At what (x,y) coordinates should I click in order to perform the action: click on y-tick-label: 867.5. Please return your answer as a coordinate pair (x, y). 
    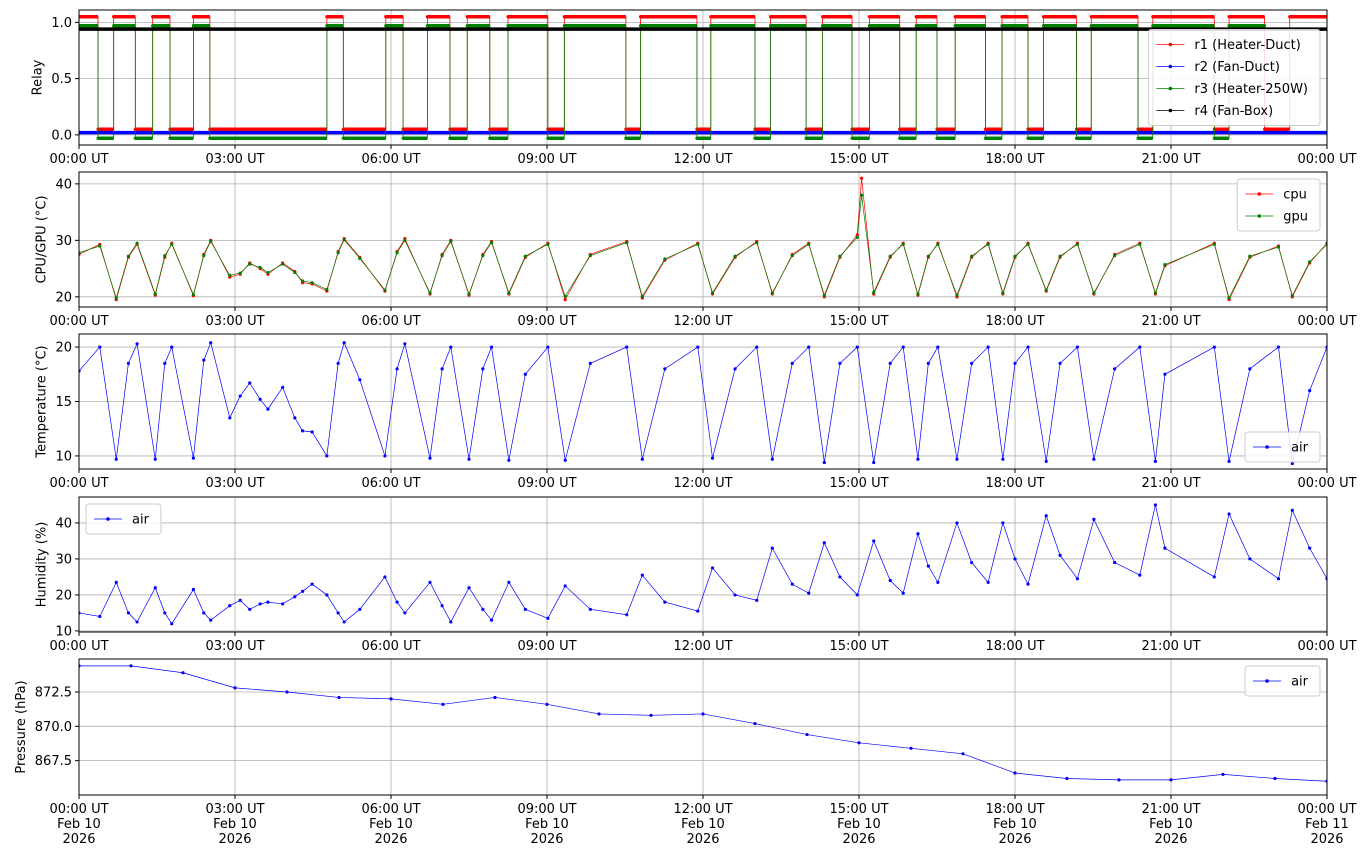
    Looking at the image, I should click on (53, 761).